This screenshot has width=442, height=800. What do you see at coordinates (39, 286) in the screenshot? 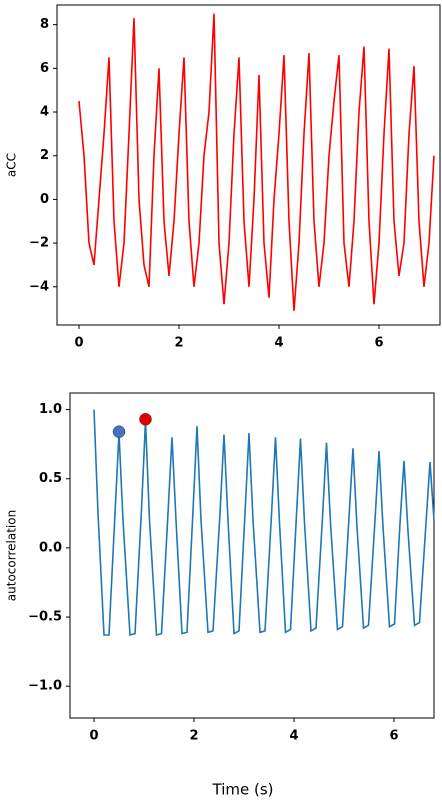
I see `y-tick-label: −4` at bounding box center [39, 286].